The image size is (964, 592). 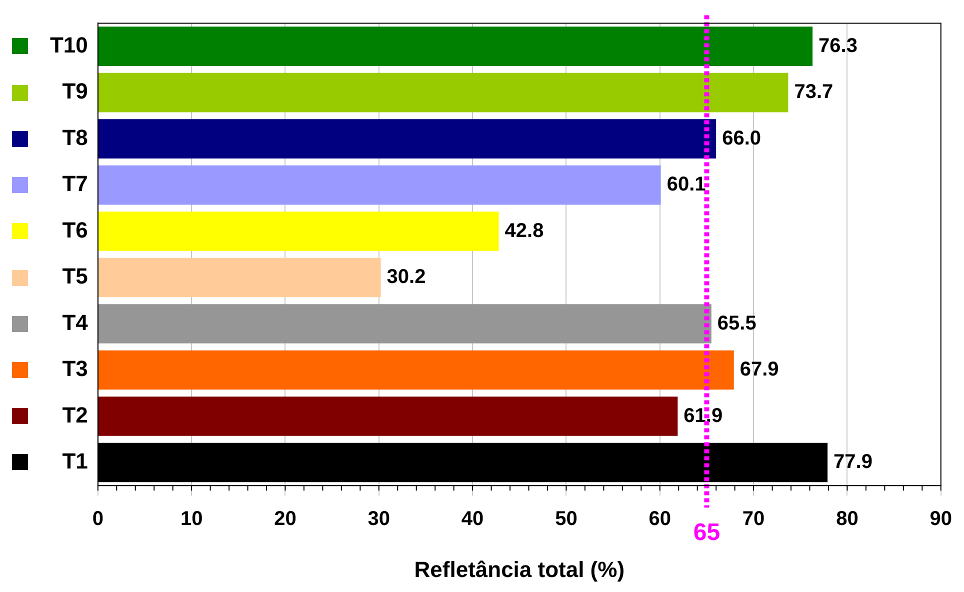 What do you see at coordinates (69, 45) in the screenshot?
I see `y-tick-label: T10` at bounding box center [69, 45].